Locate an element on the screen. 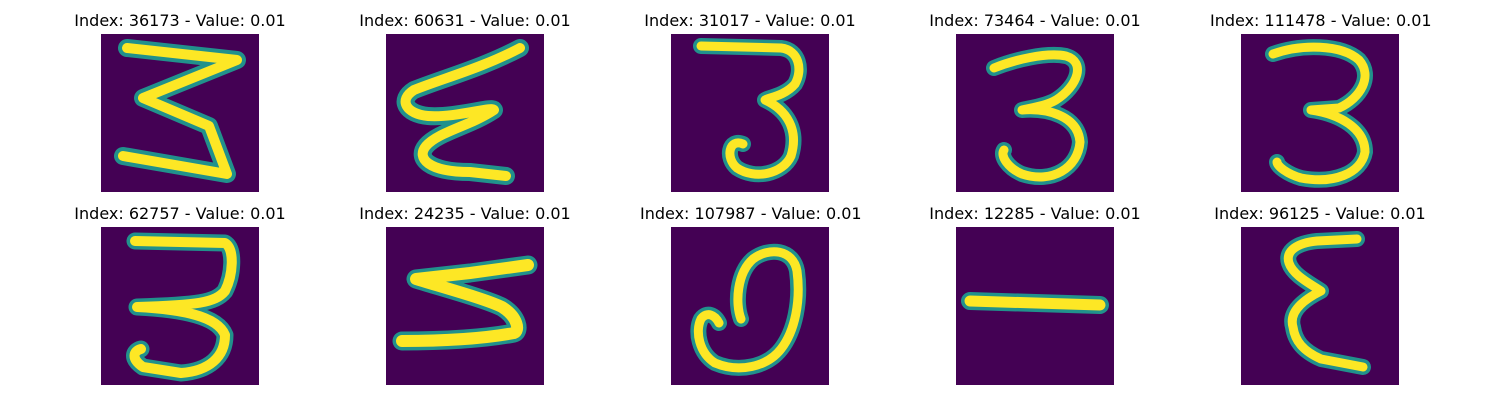  image-panel: Index: 96125 - Value: 0.01 is located at coordinates (1320, 295).